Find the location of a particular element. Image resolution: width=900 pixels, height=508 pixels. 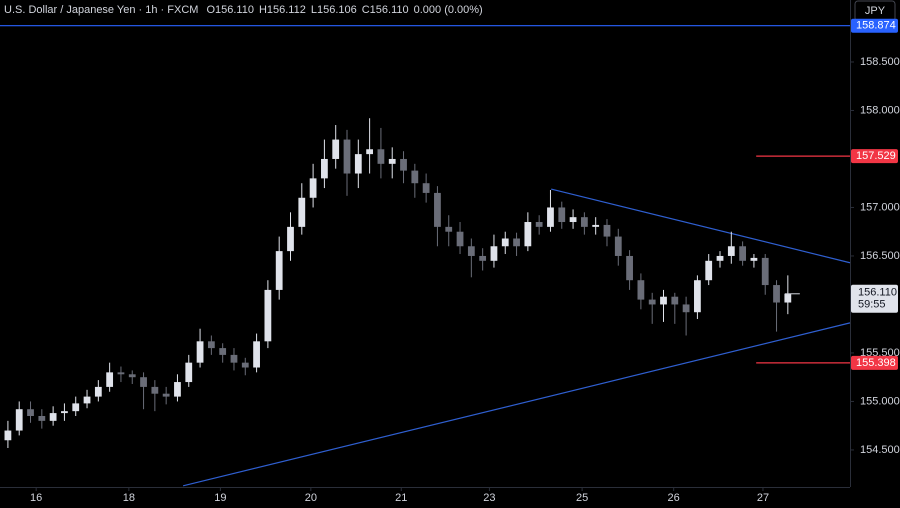

ohlc-value: H156.112 is located at coordinates (282, 10).